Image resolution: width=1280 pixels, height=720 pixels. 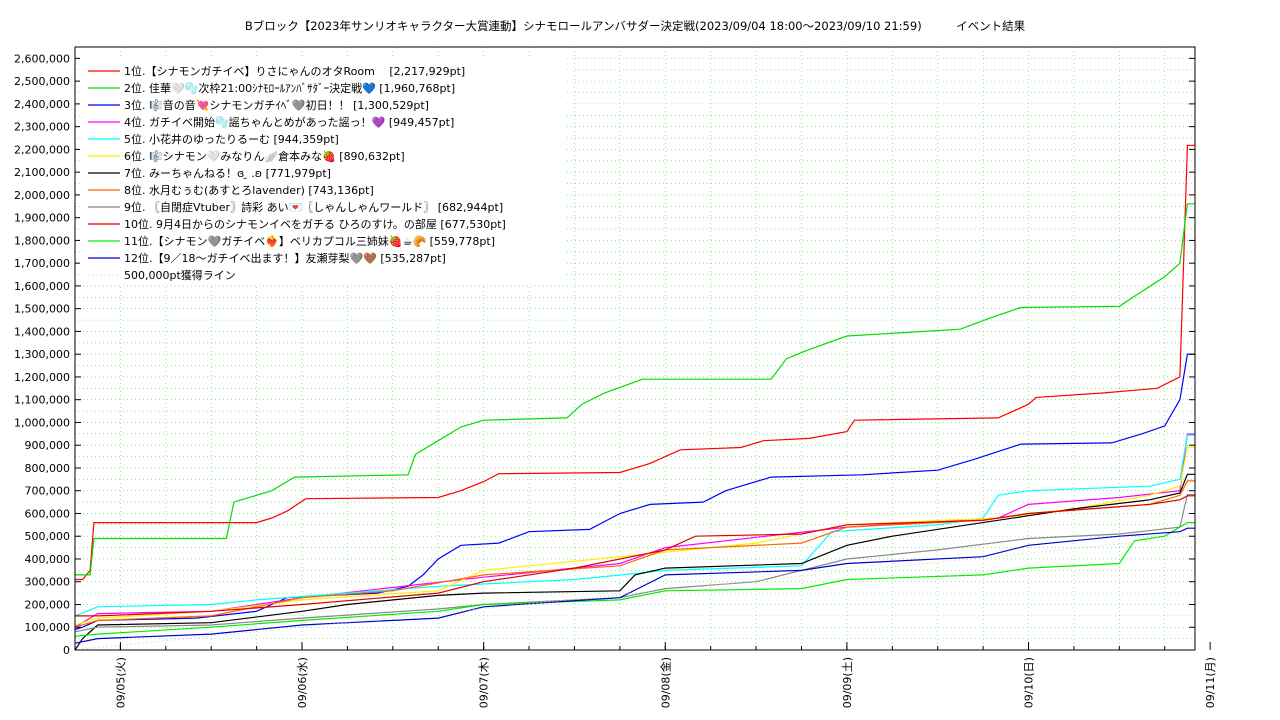 I want to click on y-tick-label: 1,200,000, so click(x=42, y=377).